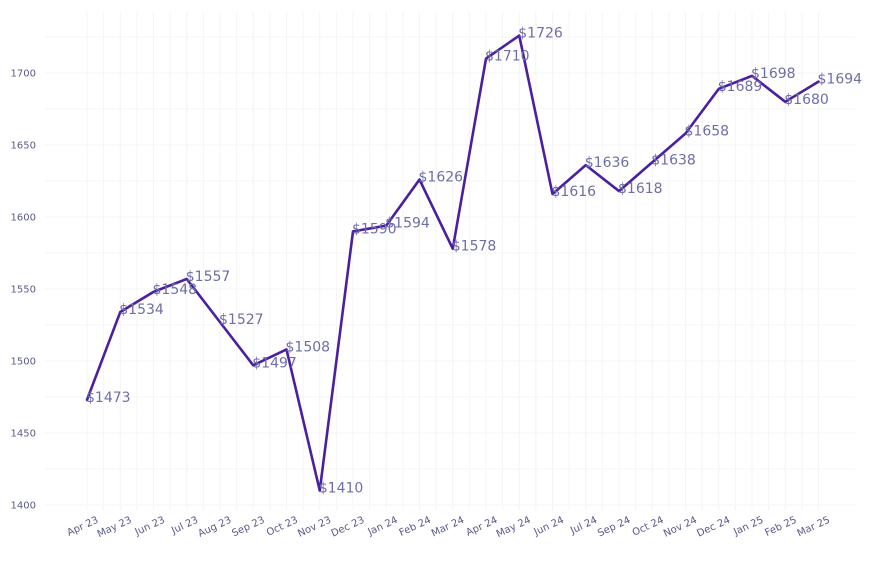 The image size is (873, 565). What do you see at coordinates (648, 527) in the screenshot?
I see `x-tick-label: Oct 24` at bounding box center [648, 527].